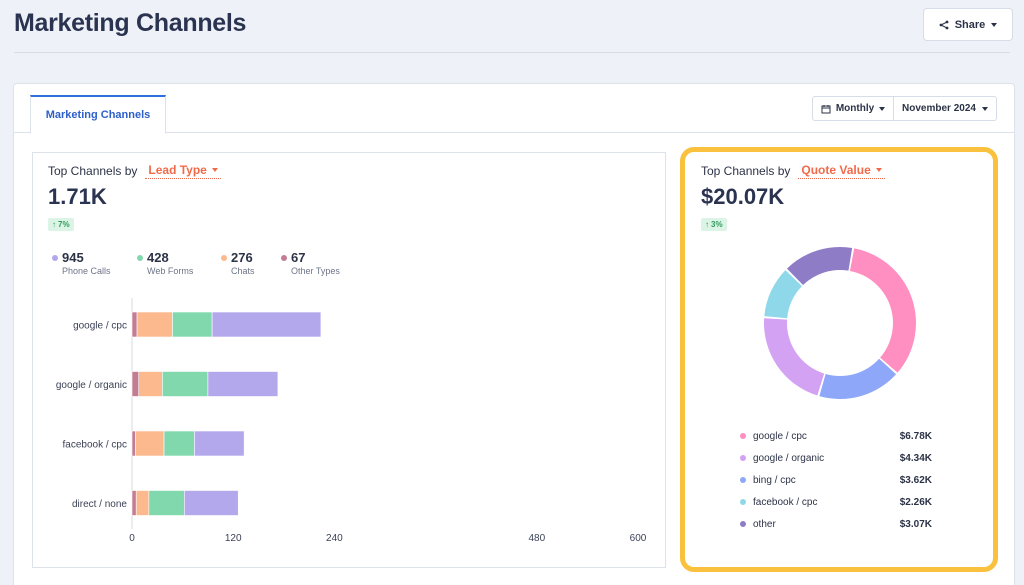 This screenshot has width=1024, height=585. I want to click on x-tick-label: 240, so click(334, 538).